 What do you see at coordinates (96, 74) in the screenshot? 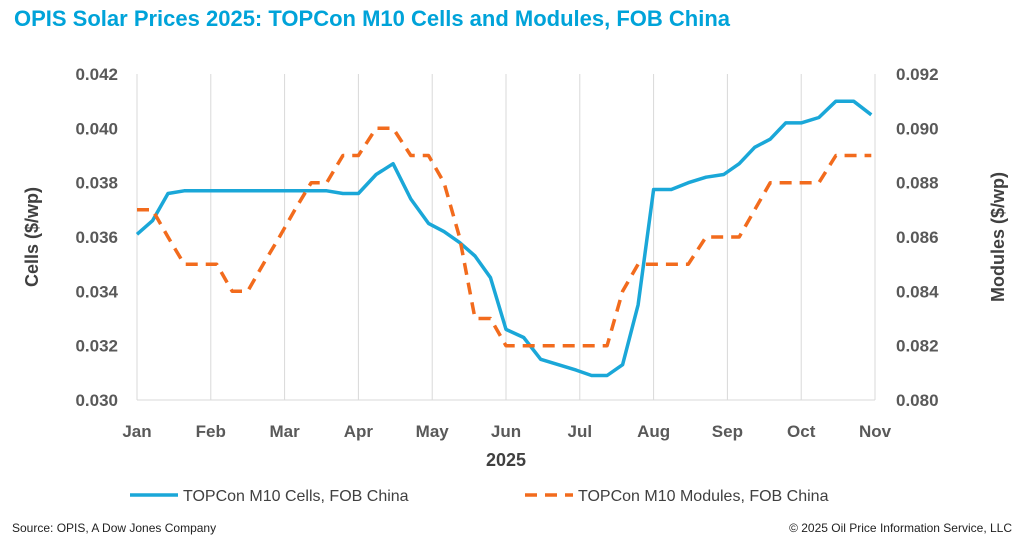
I see `left-tick-label: 0.042` at bounding box center [96, 74].